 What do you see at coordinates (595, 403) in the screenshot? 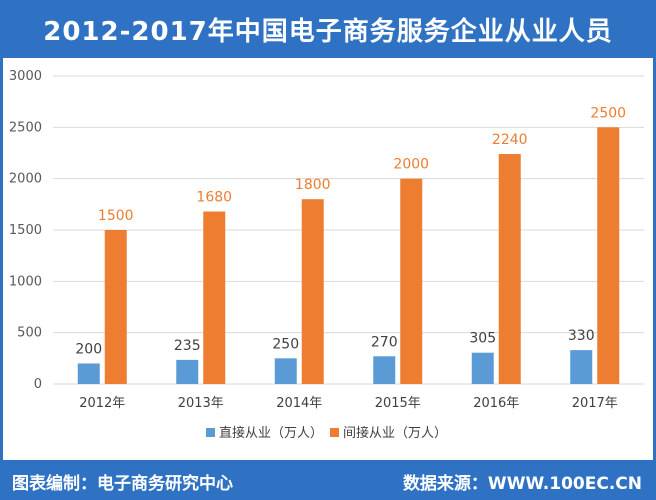
I see `x-category-label: 2017年` at bounding box center [595, 403].